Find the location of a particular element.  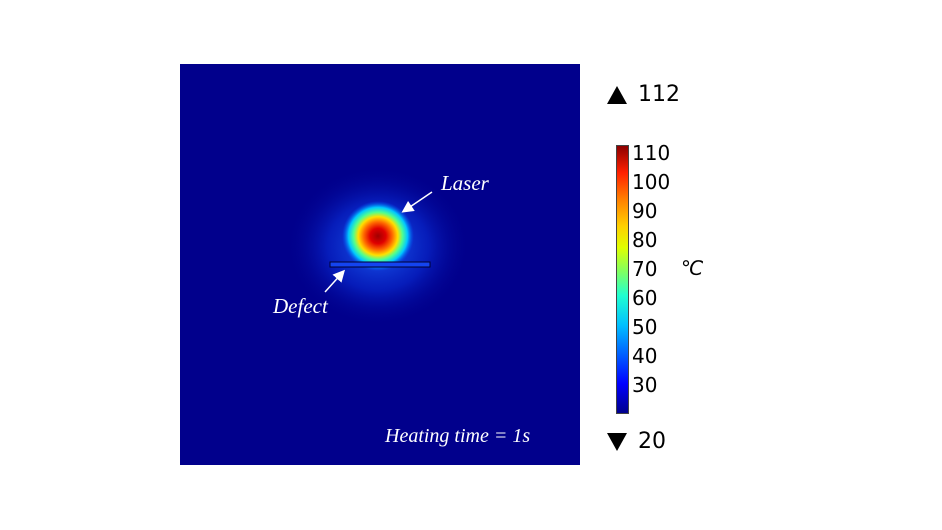

defect-region is located at coordinates (380, 264).